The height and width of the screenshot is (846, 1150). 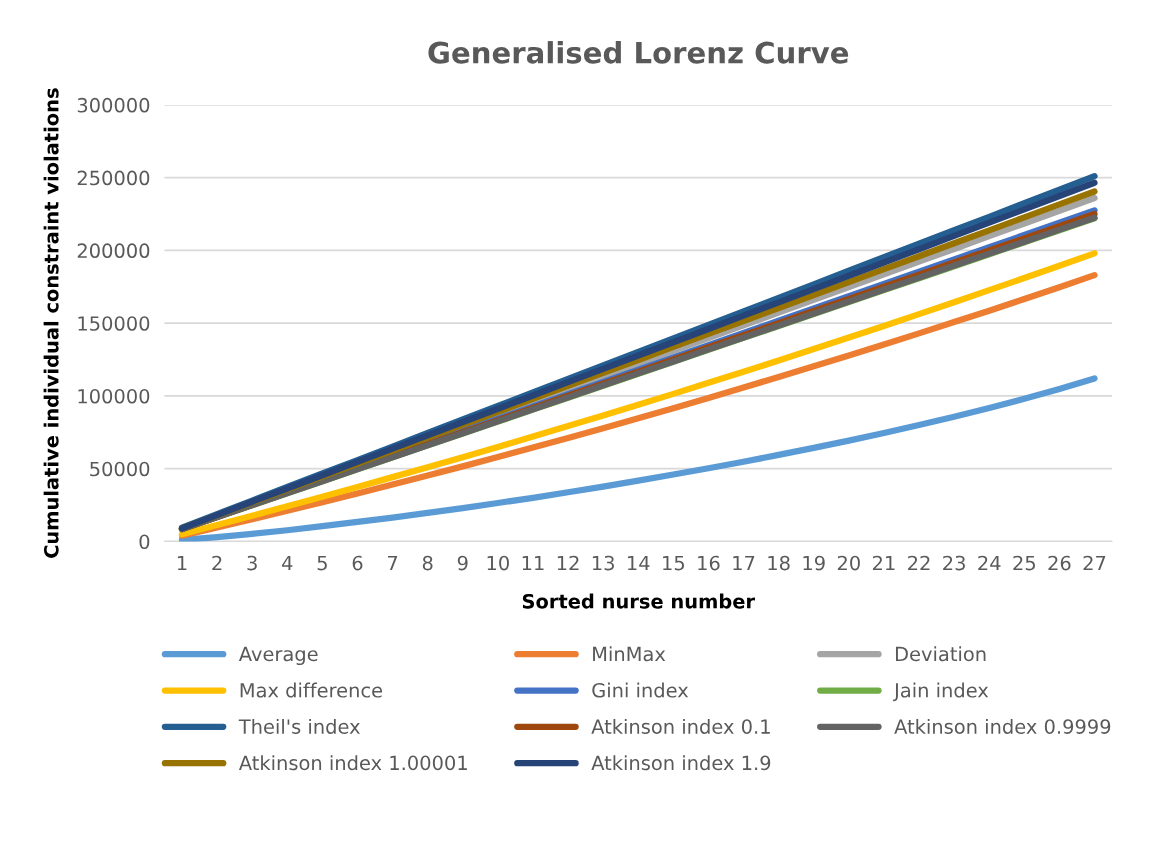 What do you see at coordinates (681, 763) in the screenshot?
I see `legend-label: Atkinson index 1.9` at bounding box center [681, 763].